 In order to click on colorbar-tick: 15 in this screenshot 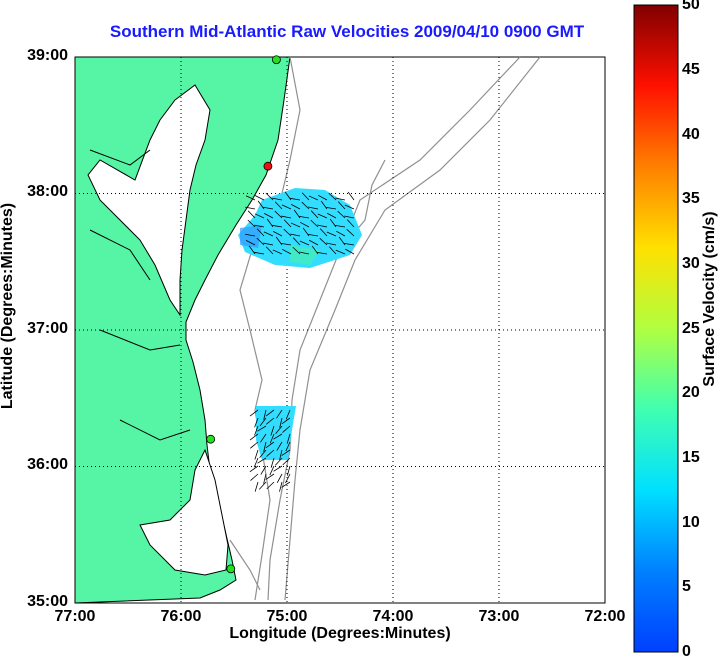, I will do `click(691, 457)`.